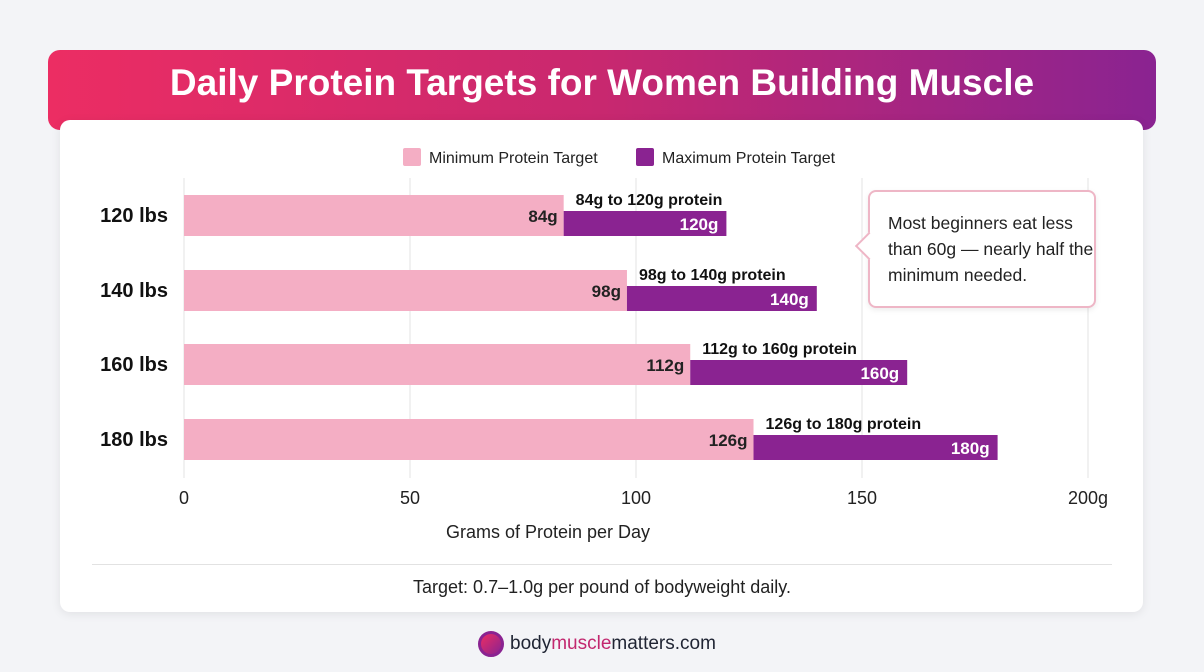 The image size is (1204, 672). Describe the element at coordinates (531, 643) in the screenshot. I see `brand-part1: body` at that location.